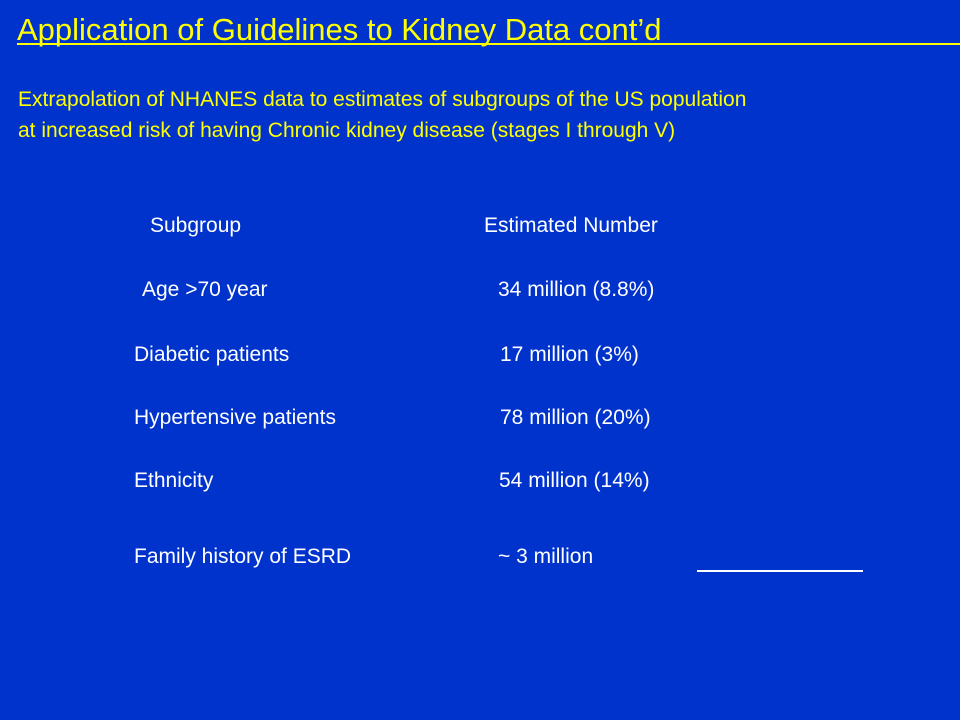 The width and height of the screenshot is (960, 720). Describe the element at coordinates (174, 480) in the screenshot. I see `row-subgroup-ethnicity: Ethnicity` at that location.